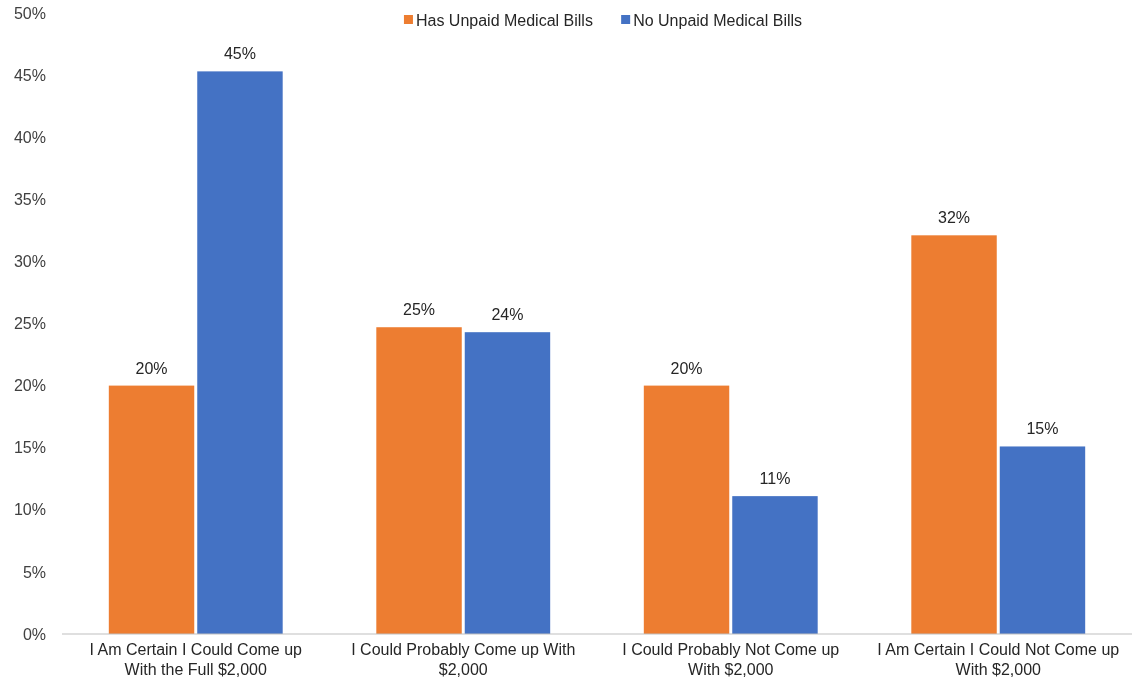 Image resolution: width=1132 pixels, height=687 pixels. Describe the element at coordinates (954, 218) in the screenshot. I see `data-label: 32%` at that location.